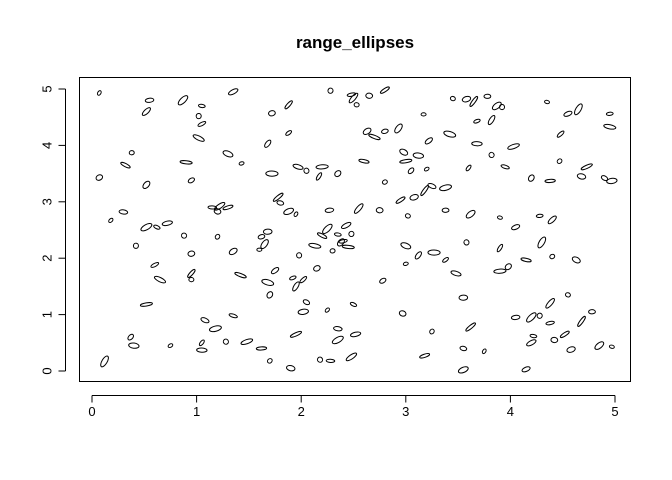 This screenshot has height=480, width=672. Describe the element at coordinates (47, 370) in the screenshot. I see `y-tick-label: 0` at that location.